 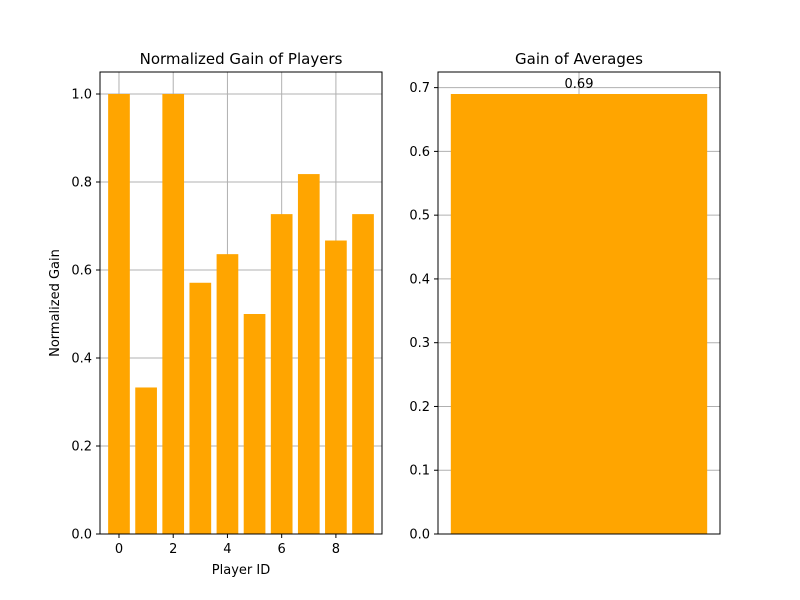 I want to click on player-gain-y-tick-label: 0.8, so click(x=81, y=183).